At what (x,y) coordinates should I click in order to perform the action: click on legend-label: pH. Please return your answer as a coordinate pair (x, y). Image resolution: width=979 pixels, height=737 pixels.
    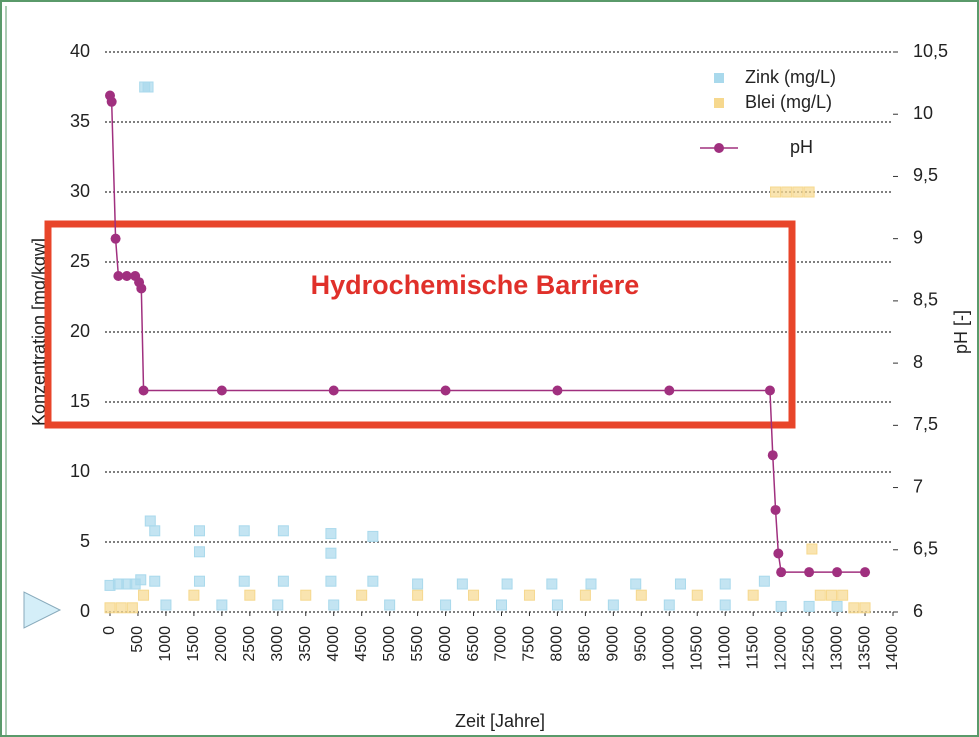
    Looking at the image, I should click on (801, 147).